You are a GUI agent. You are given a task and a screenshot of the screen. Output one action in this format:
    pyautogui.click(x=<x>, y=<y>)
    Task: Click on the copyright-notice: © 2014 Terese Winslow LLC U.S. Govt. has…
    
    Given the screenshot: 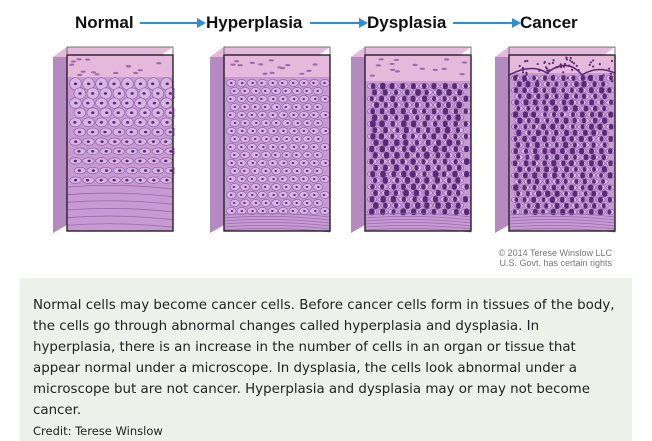 What is the action you would take?
    pyautogui.click(x=555, y=258)
    